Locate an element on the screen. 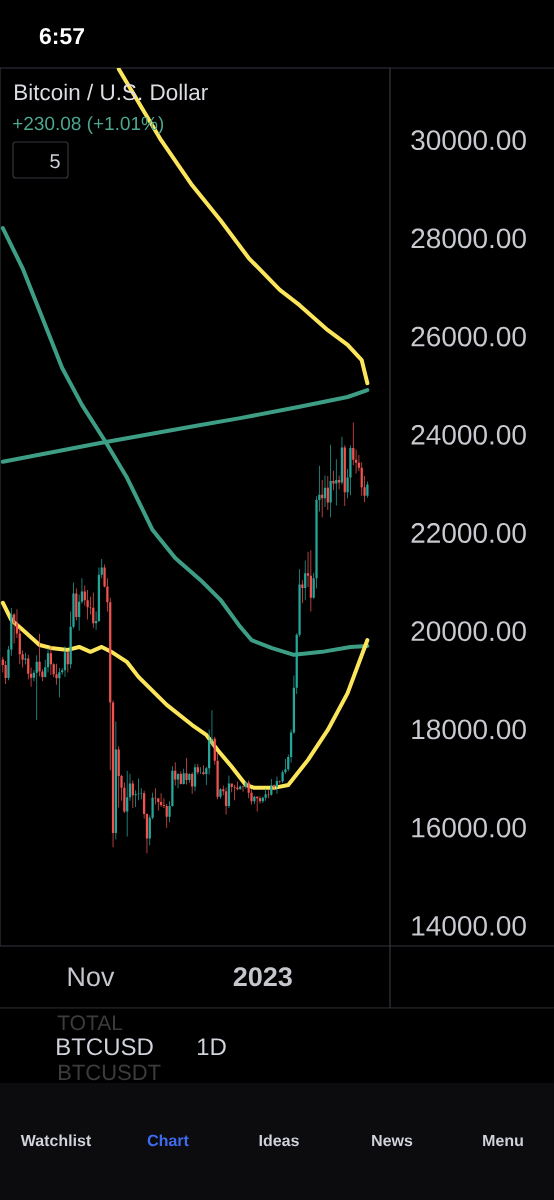 This screenshot has height=1200, width=554. text: Watchlist is located at coordinates (56, 1140).